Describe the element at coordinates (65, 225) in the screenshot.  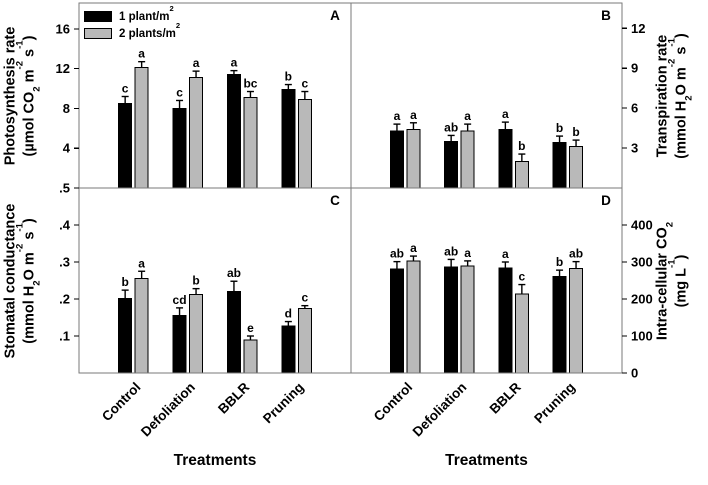
I see `y-tick-label: .4` at that location.